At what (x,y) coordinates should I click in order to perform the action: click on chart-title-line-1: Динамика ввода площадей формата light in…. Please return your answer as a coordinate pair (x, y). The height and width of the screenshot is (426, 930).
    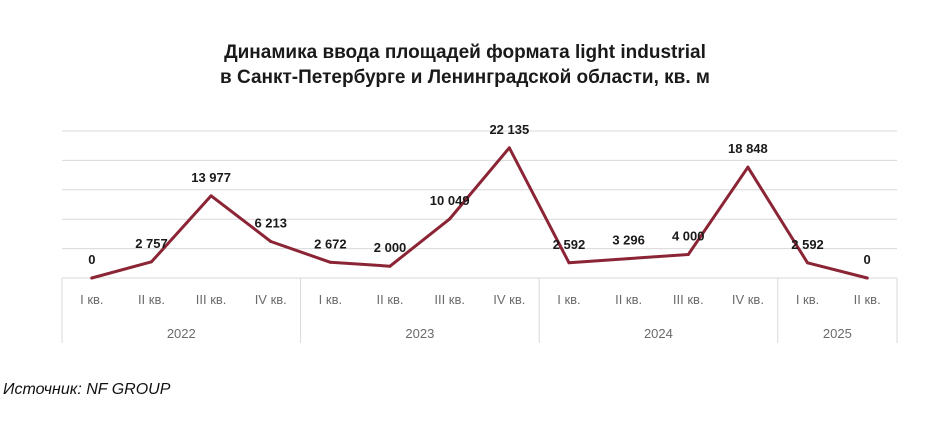
    Looking at the image, I should click on (465, 52).